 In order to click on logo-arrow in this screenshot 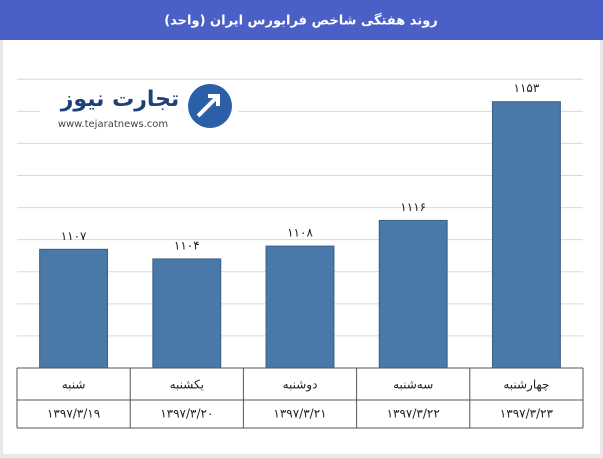, I will do `click(208, 106)`.